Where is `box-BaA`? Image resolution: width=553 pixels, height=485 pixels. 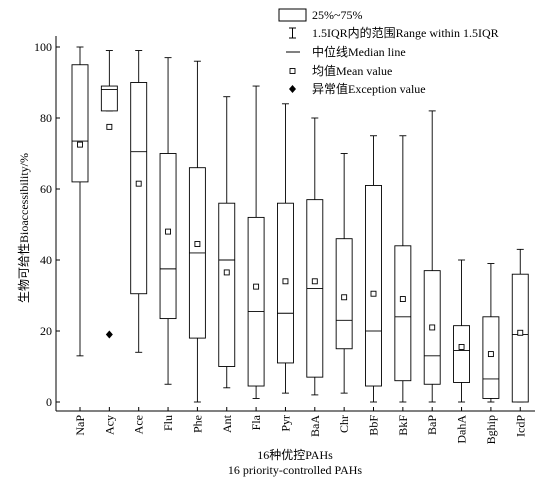 box-BaA is located at coordinates (315, 256).